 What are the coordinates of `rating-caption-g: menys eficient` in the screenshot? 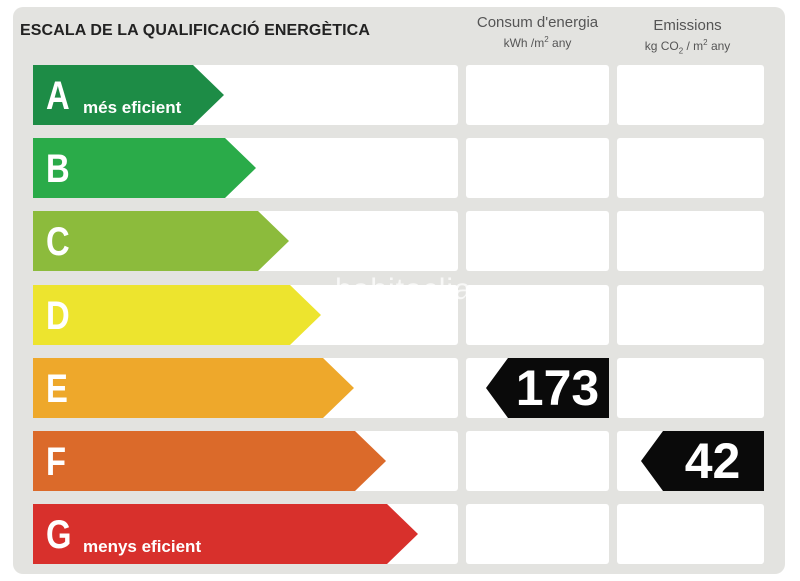 It's located at (142, 546).